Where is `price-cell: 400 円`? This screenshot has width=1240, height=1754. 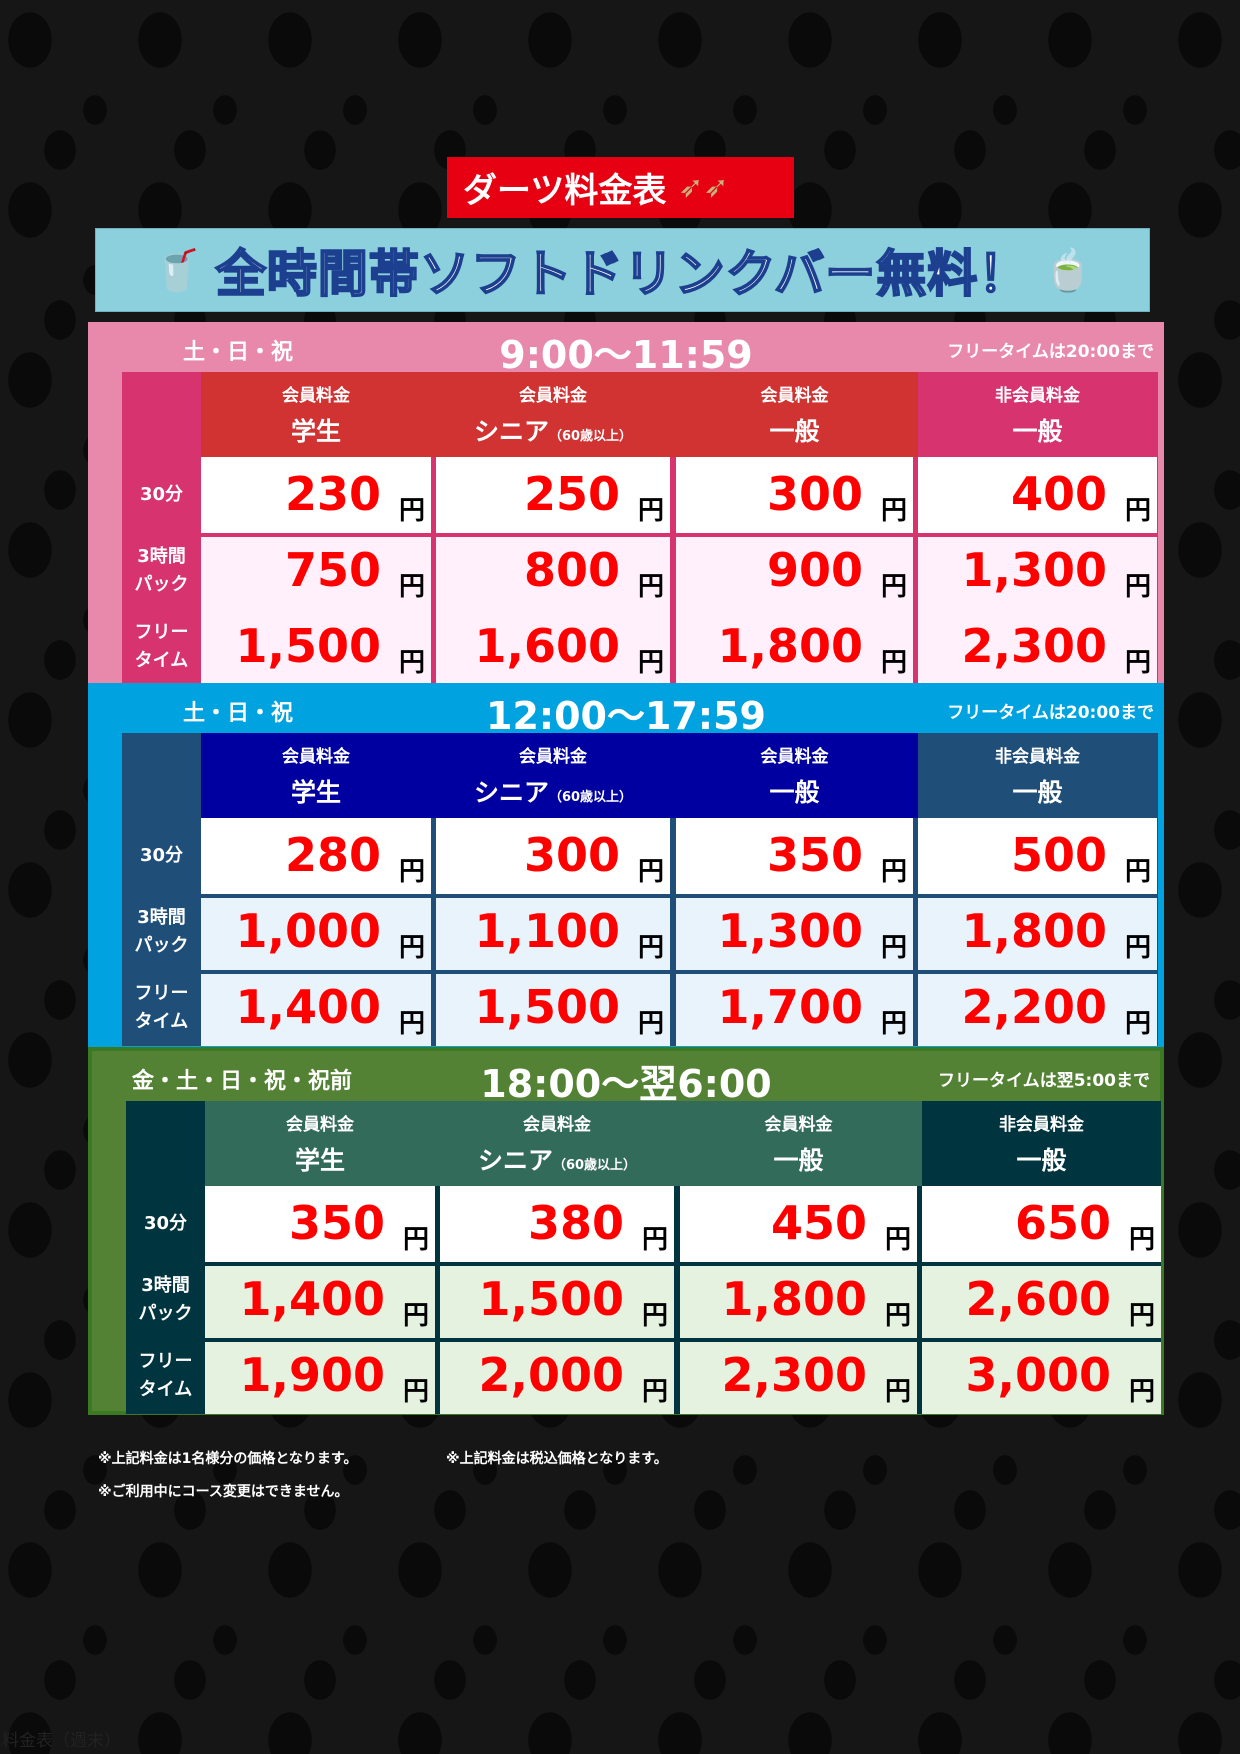 price-cell: 400 円 is located at coordinates (1037, 495).